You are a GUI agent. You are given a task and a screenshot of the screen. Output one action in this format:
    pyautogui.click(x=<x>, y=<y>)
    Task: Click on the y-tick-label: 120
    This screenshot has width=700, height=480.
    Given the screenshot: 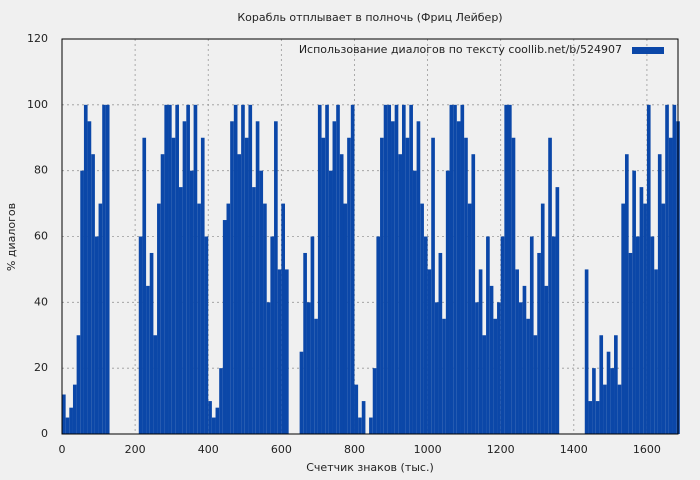 What is the action you would take?
    pyautogui.click(x=37, y=38)
    